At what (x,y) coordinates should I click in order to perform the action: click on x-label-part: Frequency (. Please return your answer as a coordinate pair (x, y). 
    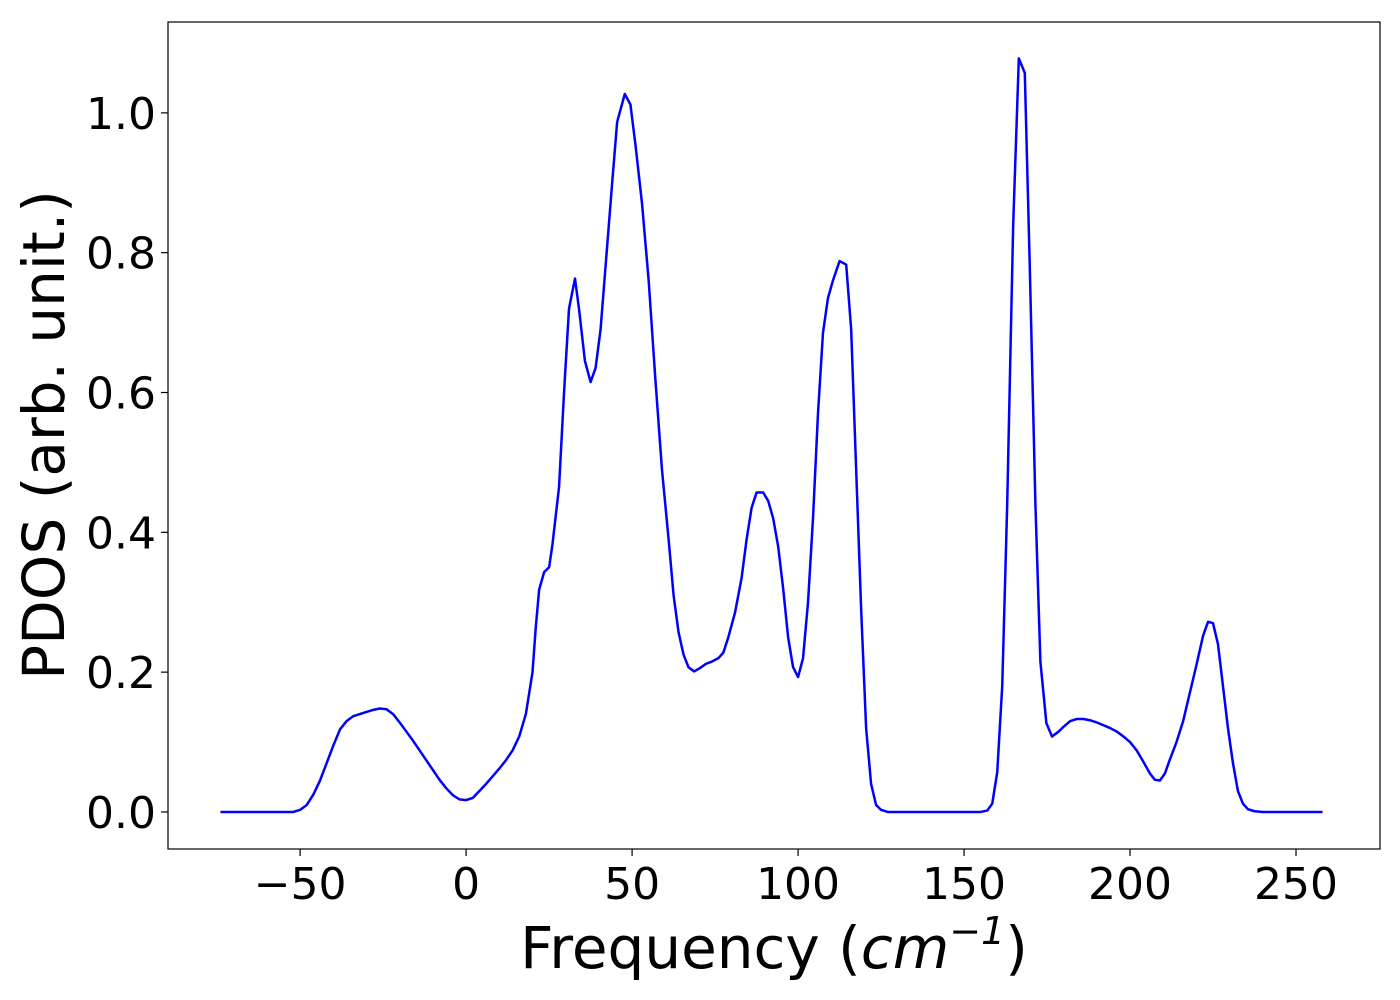
    Looking at the image, I should click on (690, 948).